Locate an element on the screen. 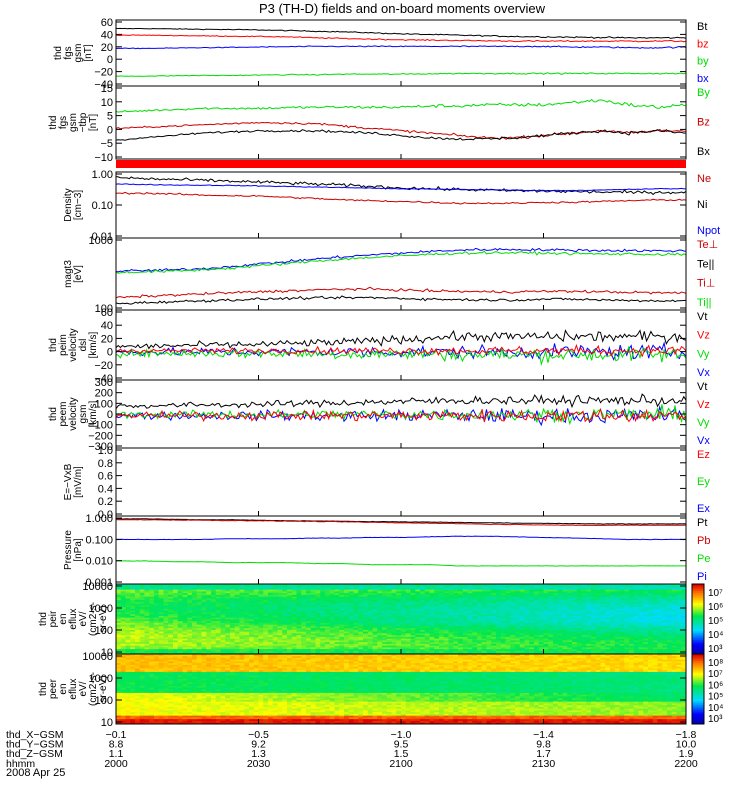 The height and width of the screenshot is (800, 750). legend-entry: Ti|| is located at coordinates (704, 303).